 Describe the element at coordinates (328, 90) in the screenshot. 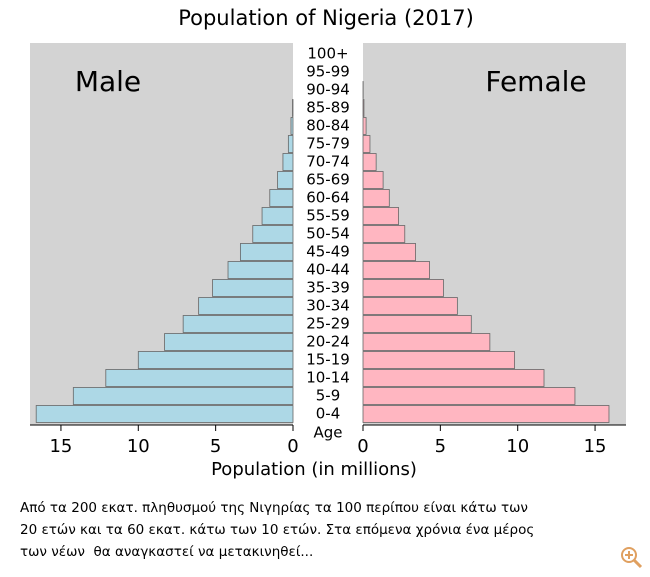

I see `y-tick-label: 90-94` at that location.